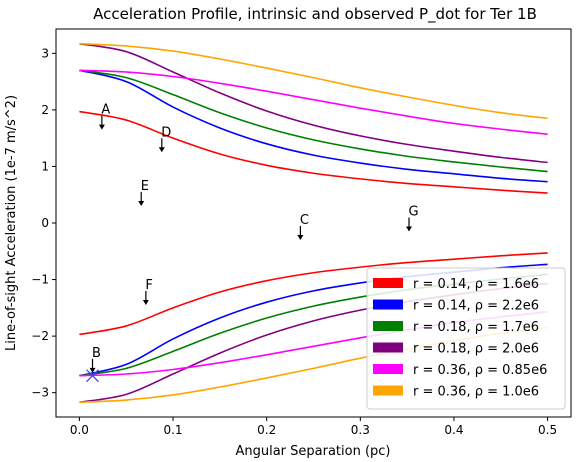 The height and width of the screenshot is (462, 581). Describe the element at coordinates (96, 353) in the screenshot. I see `annotation-label-B: B` at that location.